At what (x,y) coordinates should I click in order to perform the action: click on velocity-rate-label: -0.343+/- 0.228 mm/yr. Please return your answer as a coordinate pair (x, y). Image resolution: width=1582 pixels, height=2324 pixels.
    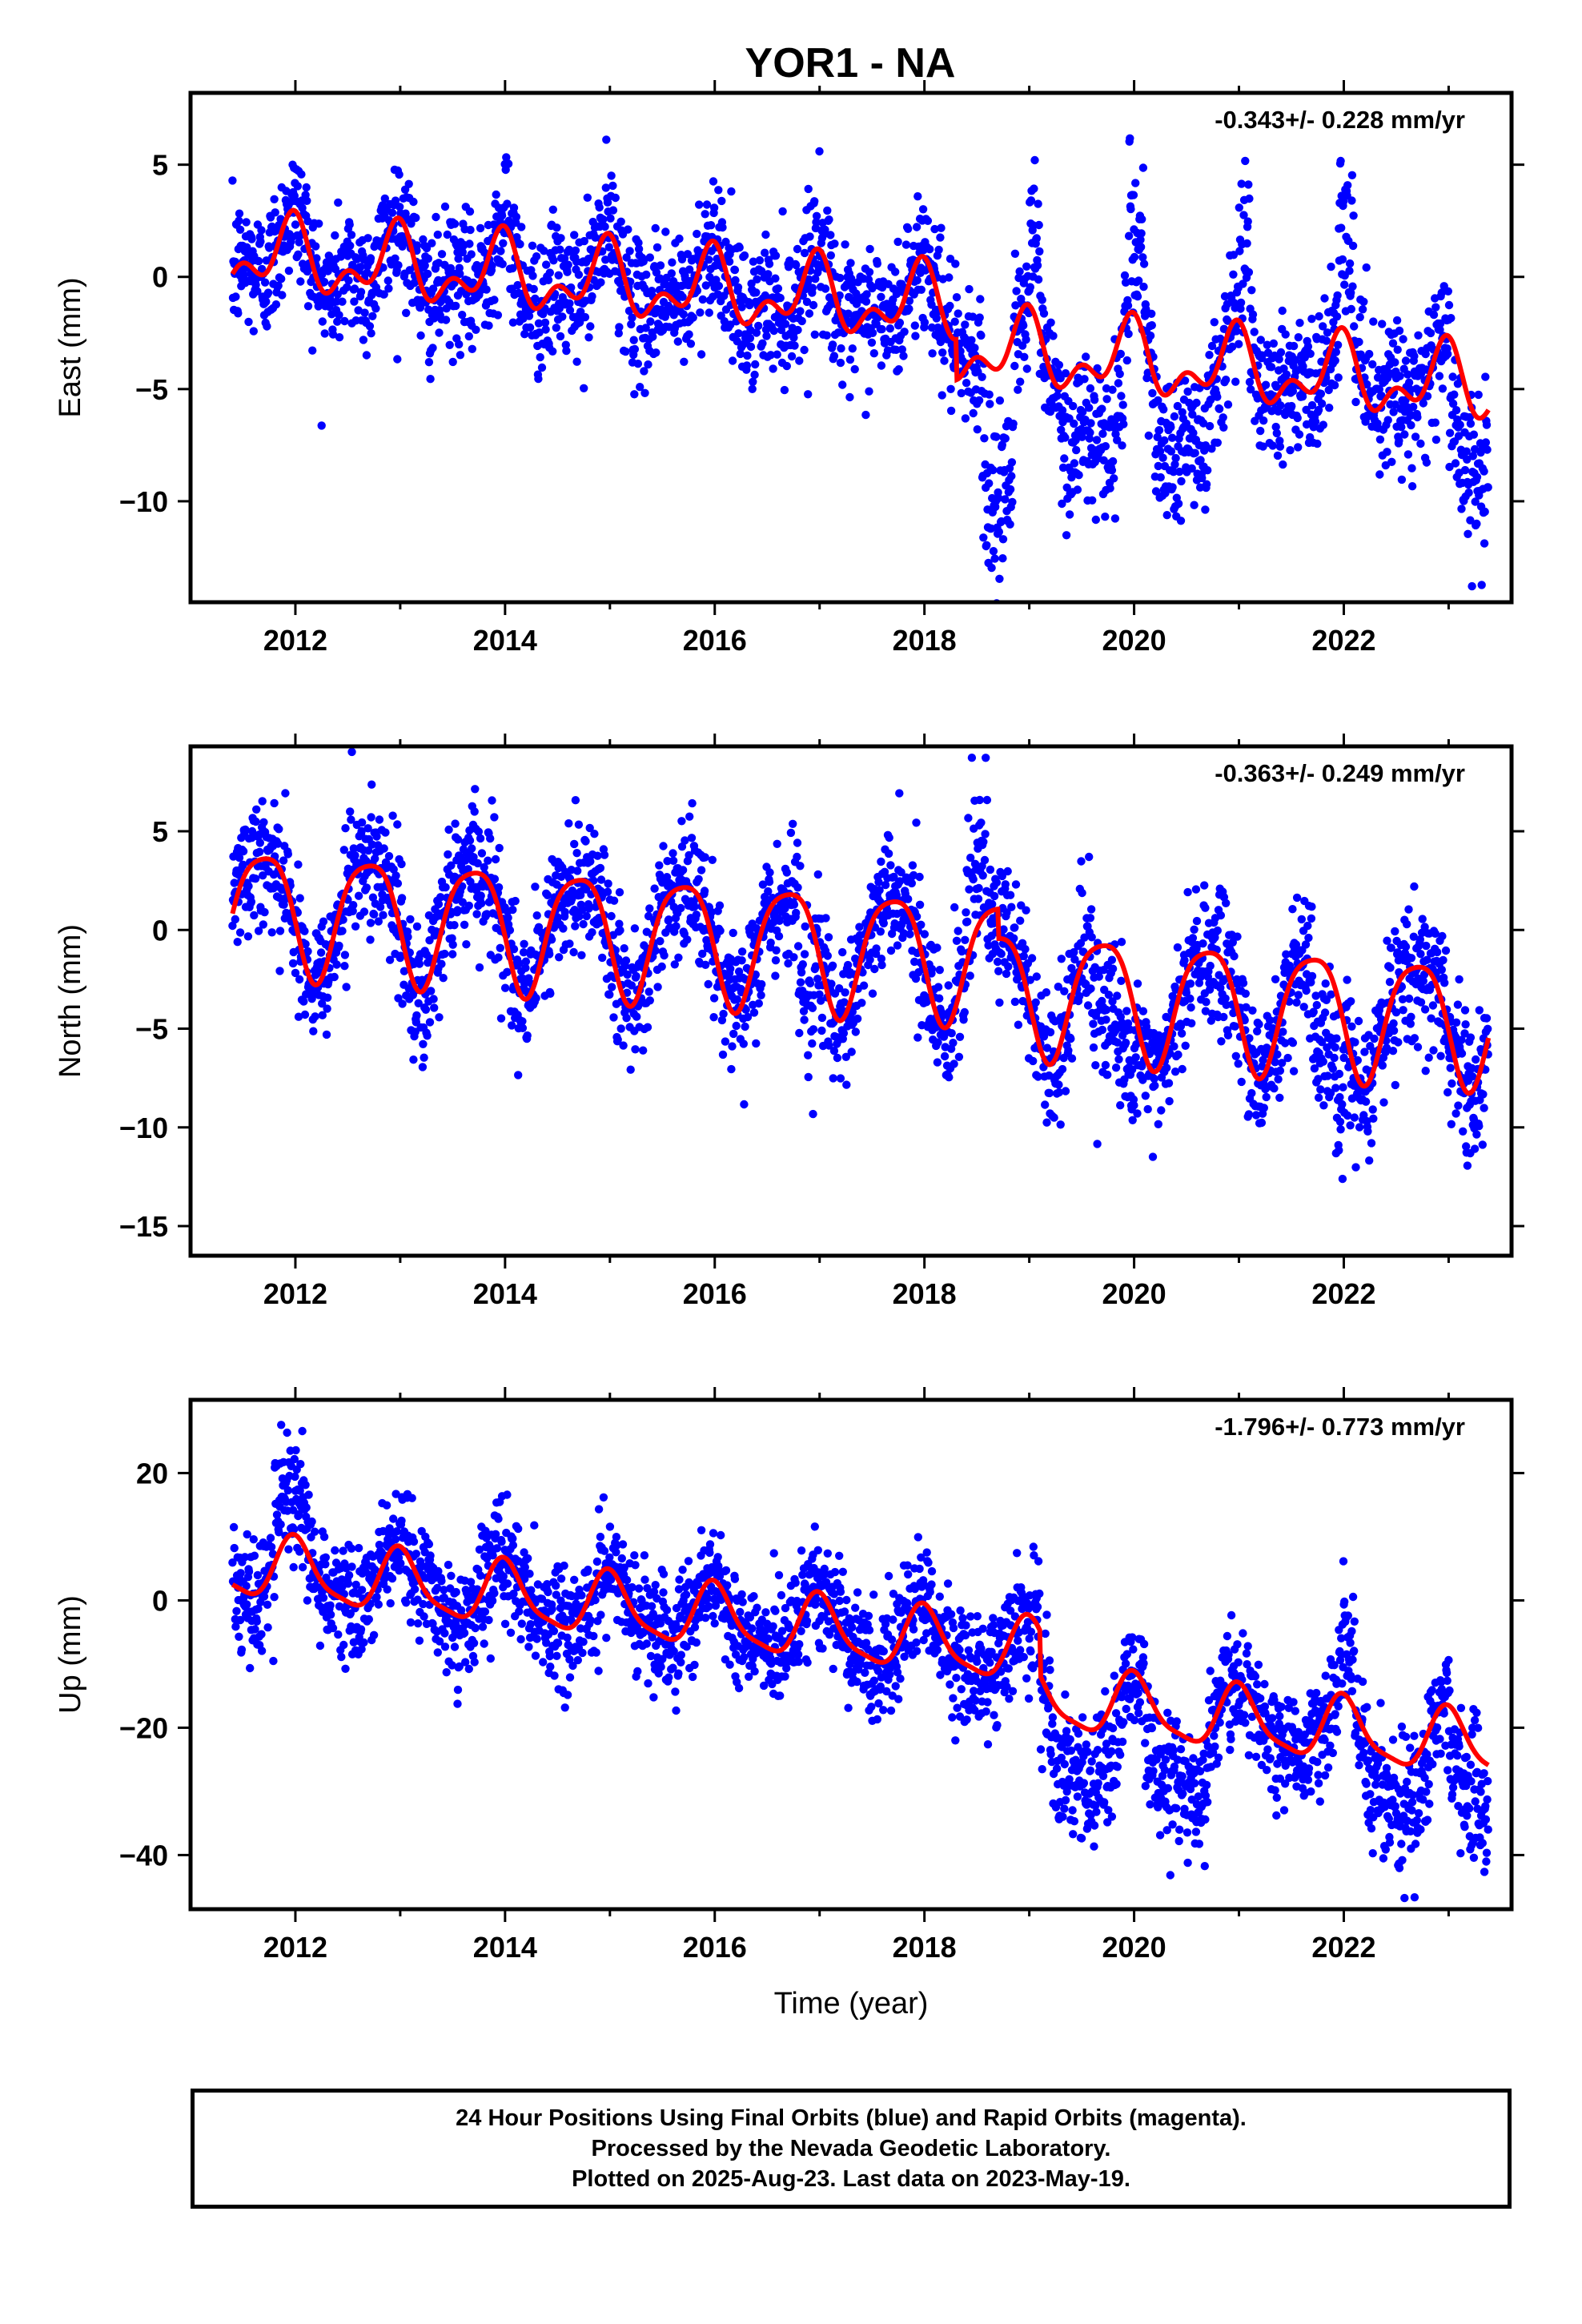
    Looking at the image, I should click on (1340, 120).